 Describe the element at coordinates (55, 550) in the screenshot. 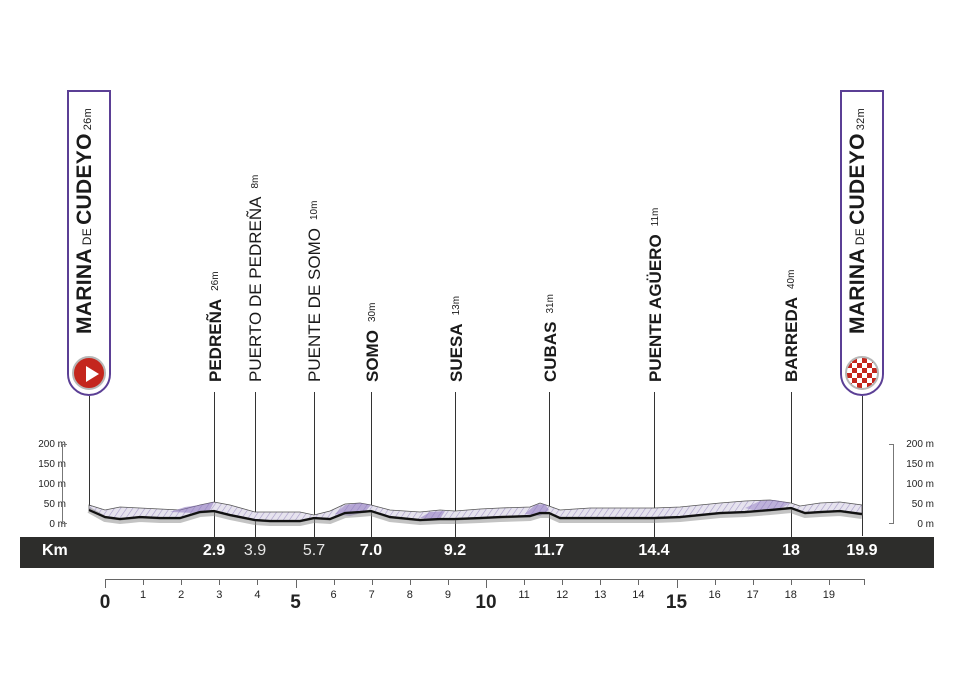

I see `km-bar-label: Km` at that location.